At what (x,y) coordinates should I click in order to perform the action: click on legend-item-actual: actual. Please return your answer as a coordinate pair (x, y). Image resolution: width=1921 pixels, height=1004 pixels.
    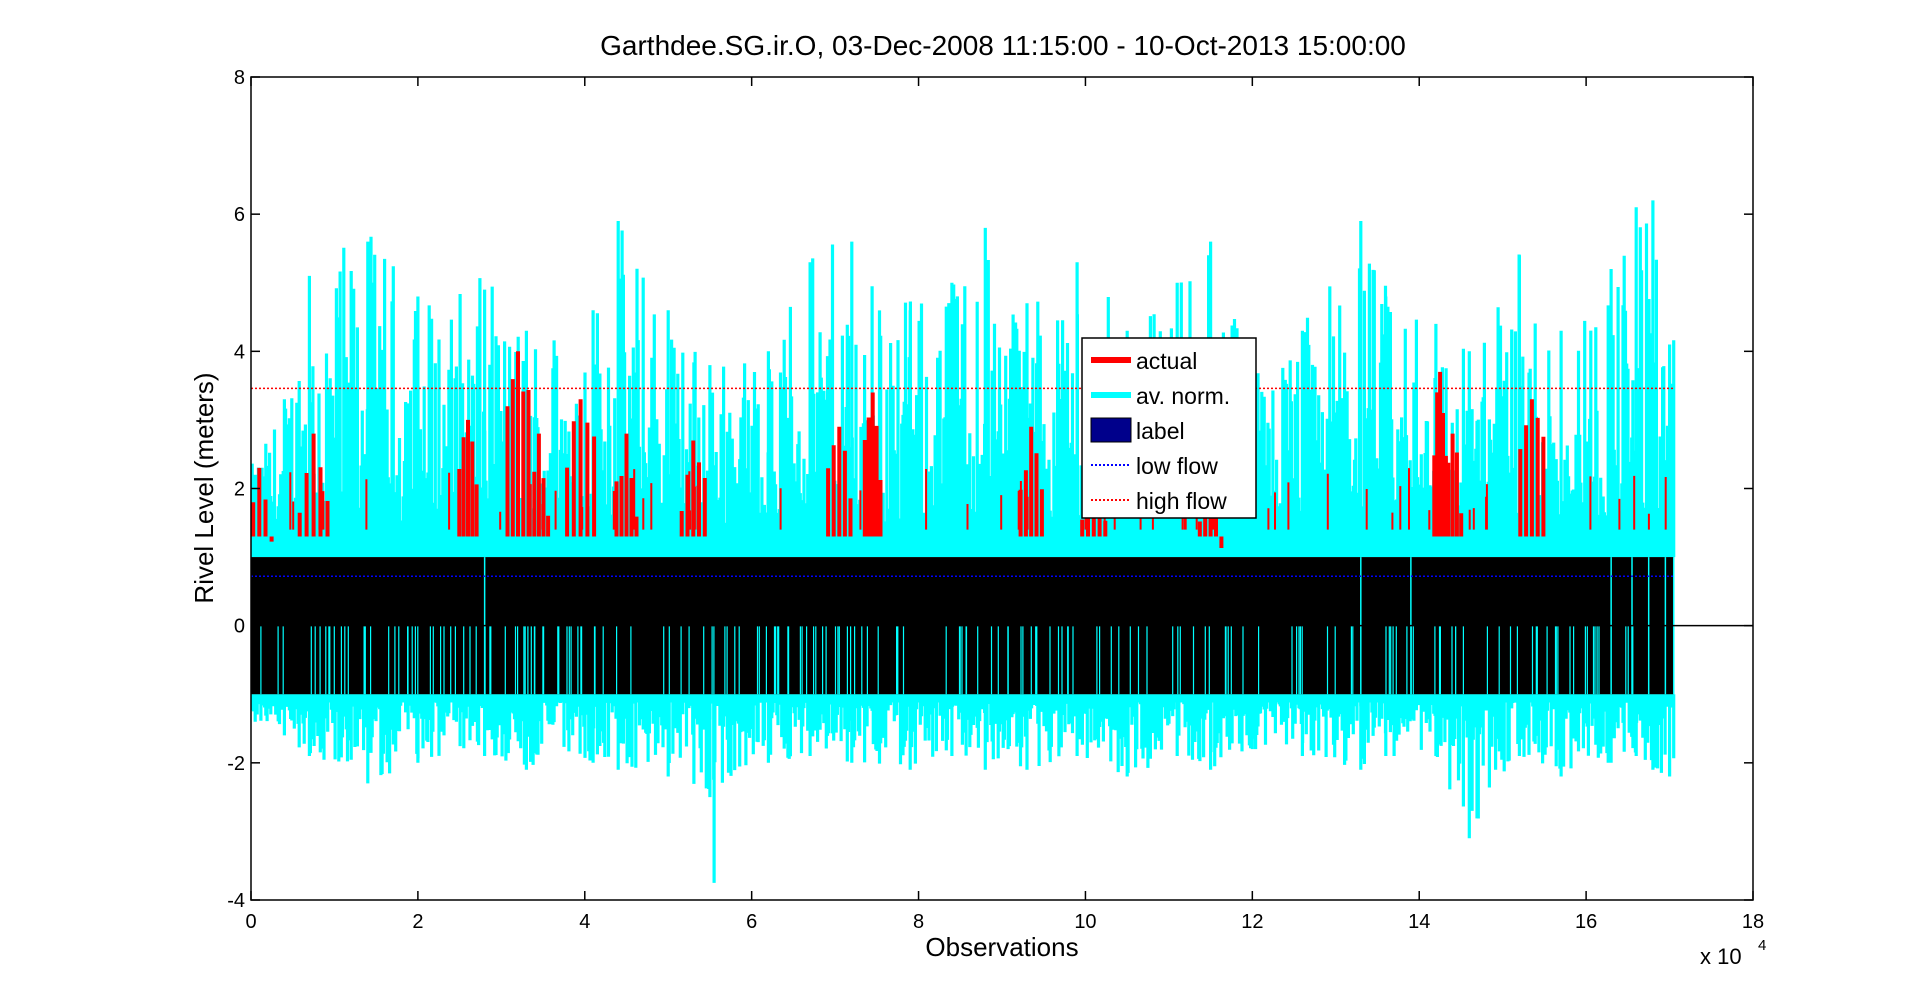
    Looking at the image, I should click on (1144, 361).